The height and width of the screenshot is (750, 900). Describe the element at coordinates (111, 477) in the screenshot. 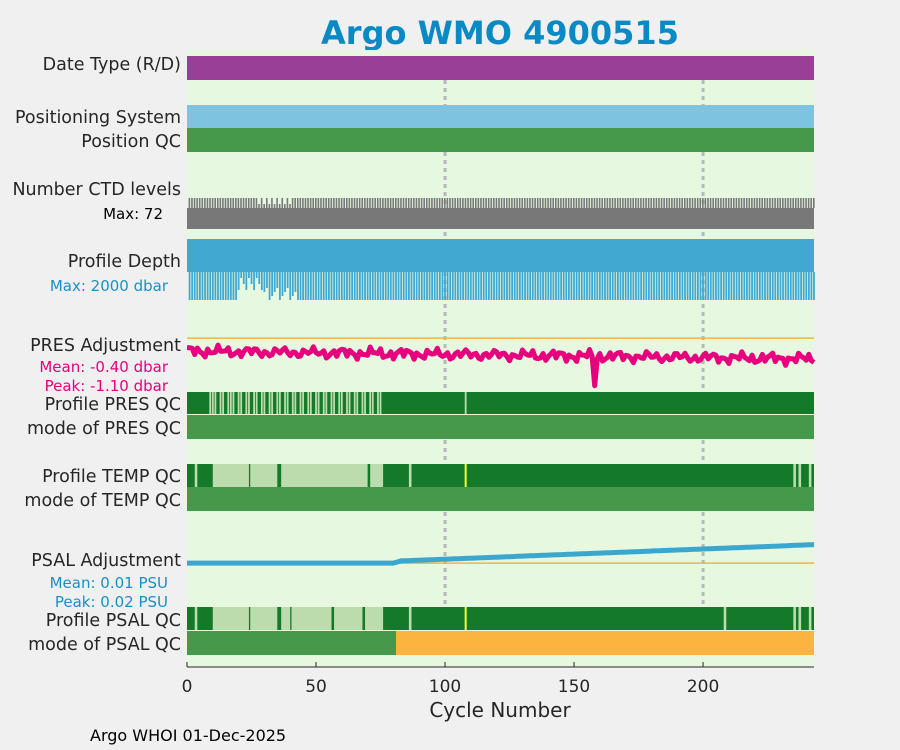

I see `label-profile-temp-qc: Profile TEMP QC` at that location.